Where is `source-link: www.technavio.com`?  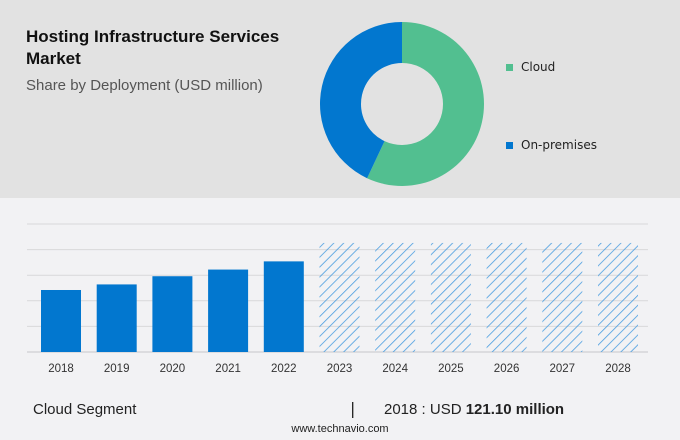
source-link: www.technavio.com is located at coordinates (340, 429).